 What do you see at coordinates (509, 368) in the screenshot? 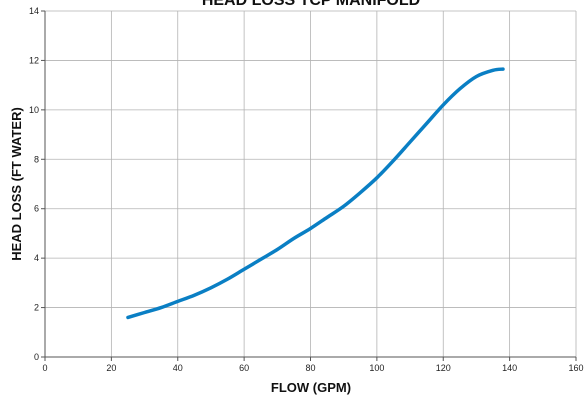
I see `x-tick-label: 140` at bounding box center [509, 368].